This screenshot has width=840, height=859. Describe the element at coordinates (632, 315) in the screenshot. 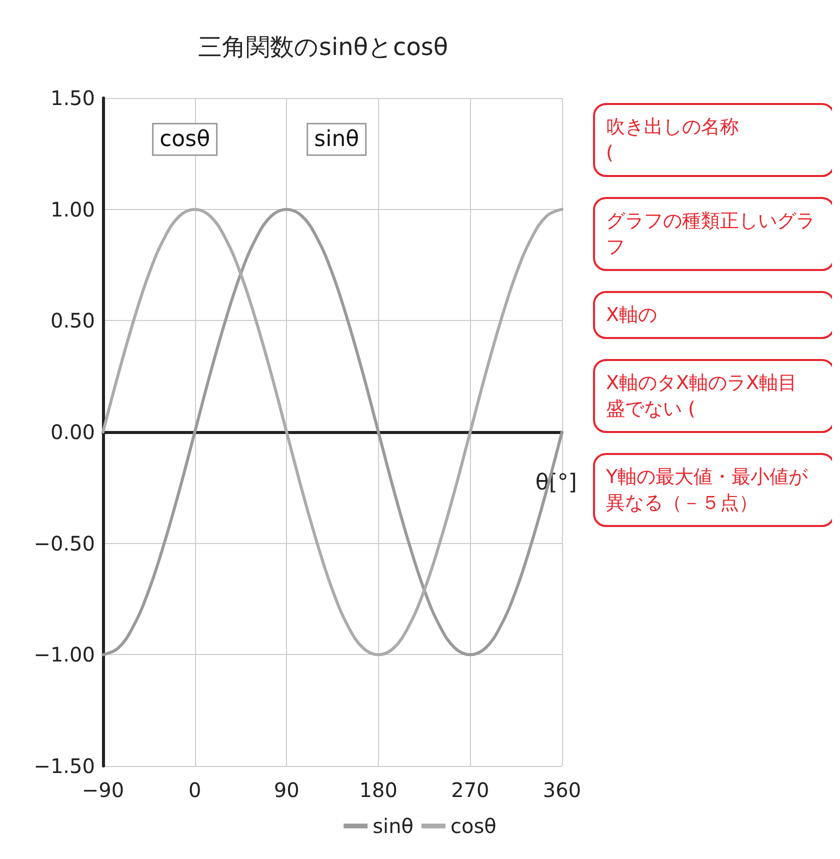

I see `text: X軸の` at that location.